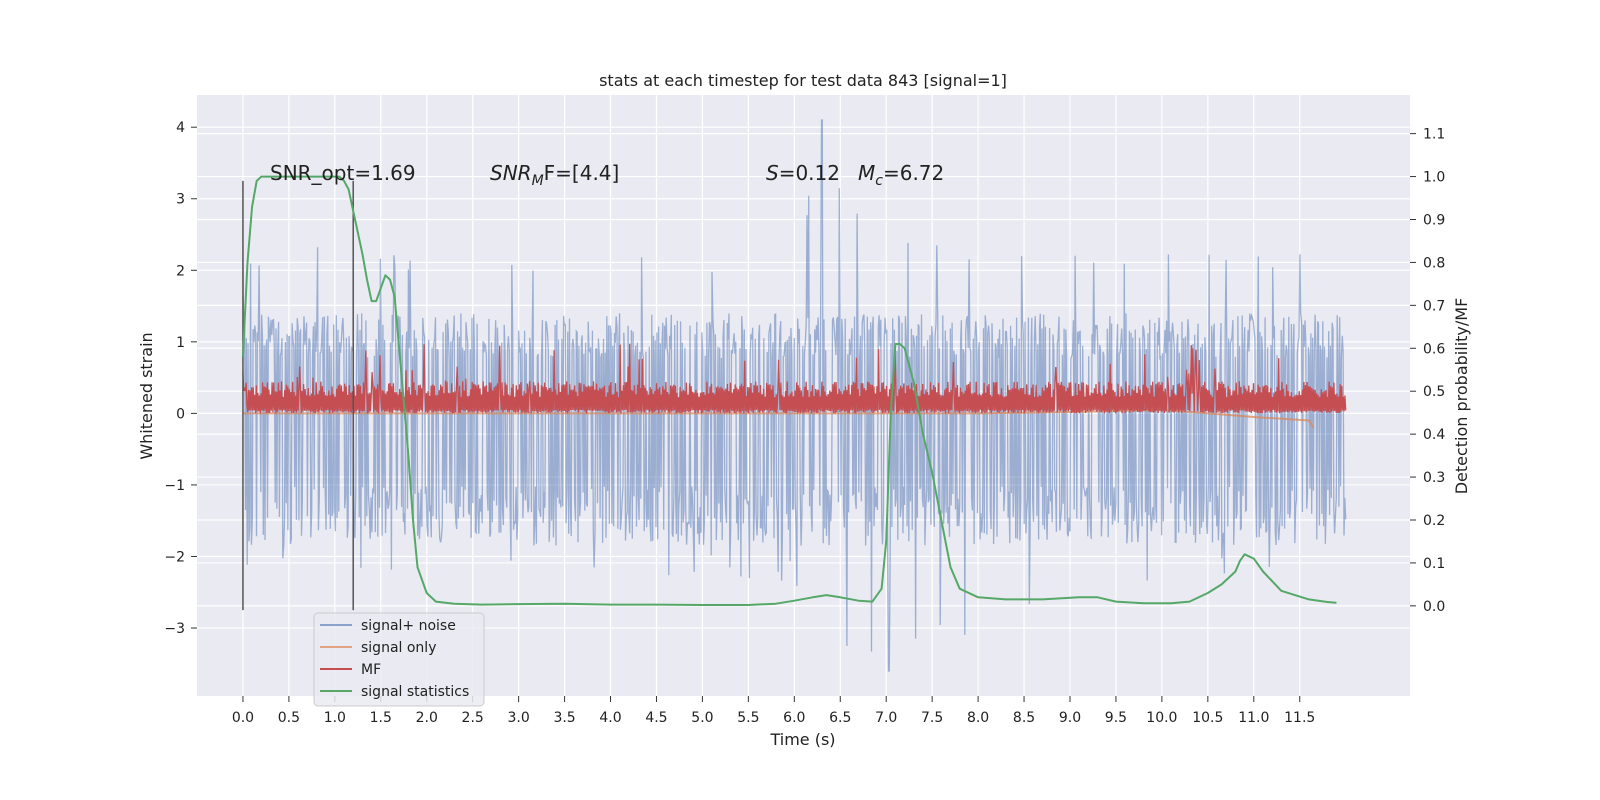  What do you see at coordinates (879, 181) in the screenshot?
I see `annotation-mc-sub: c` at bounding box center [879, 181].